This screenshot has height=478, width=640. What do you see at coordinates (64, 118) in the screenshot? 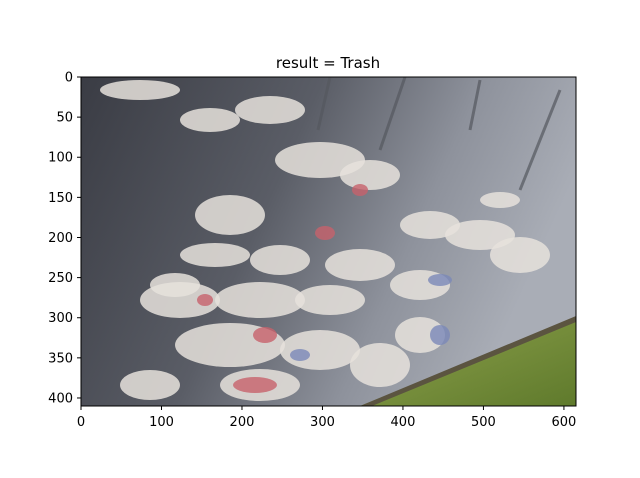
I see `y-tick-label: 50` at bounding box center [64, 118].